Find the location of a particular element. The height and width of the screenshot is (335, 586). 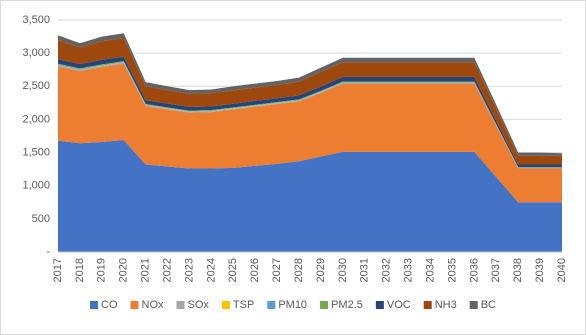

y-tick-label: - is located at coordinates (48, 252).